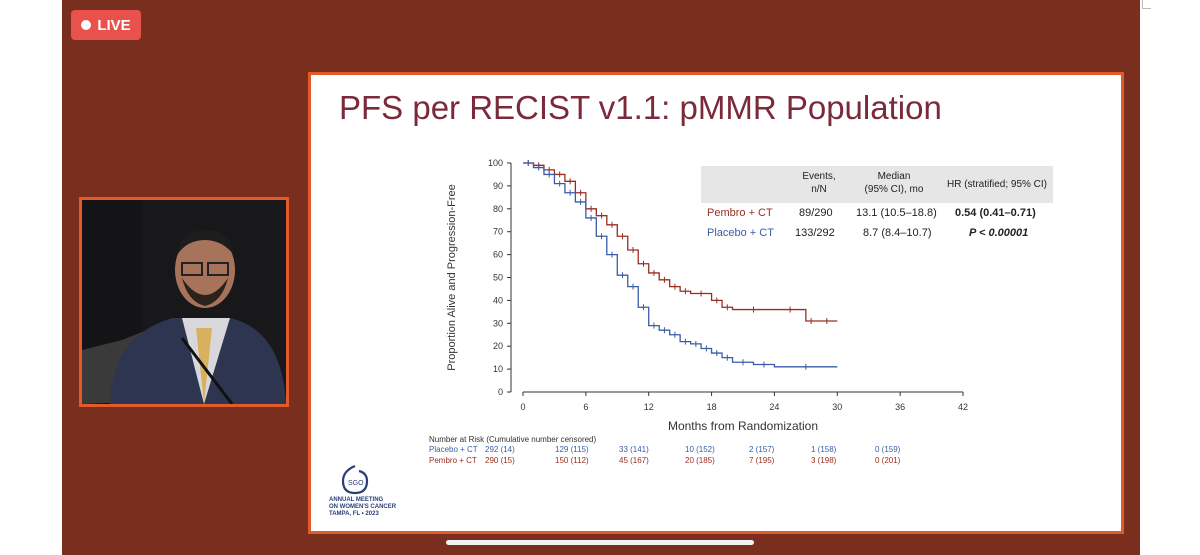 The width and height of the screenshot is (1200, 555). What do you see at coordinates (363, 507) in the screenshot?
I see `logo-line: ON WOMEN'S CANCER` at bounding box center [363, 507].